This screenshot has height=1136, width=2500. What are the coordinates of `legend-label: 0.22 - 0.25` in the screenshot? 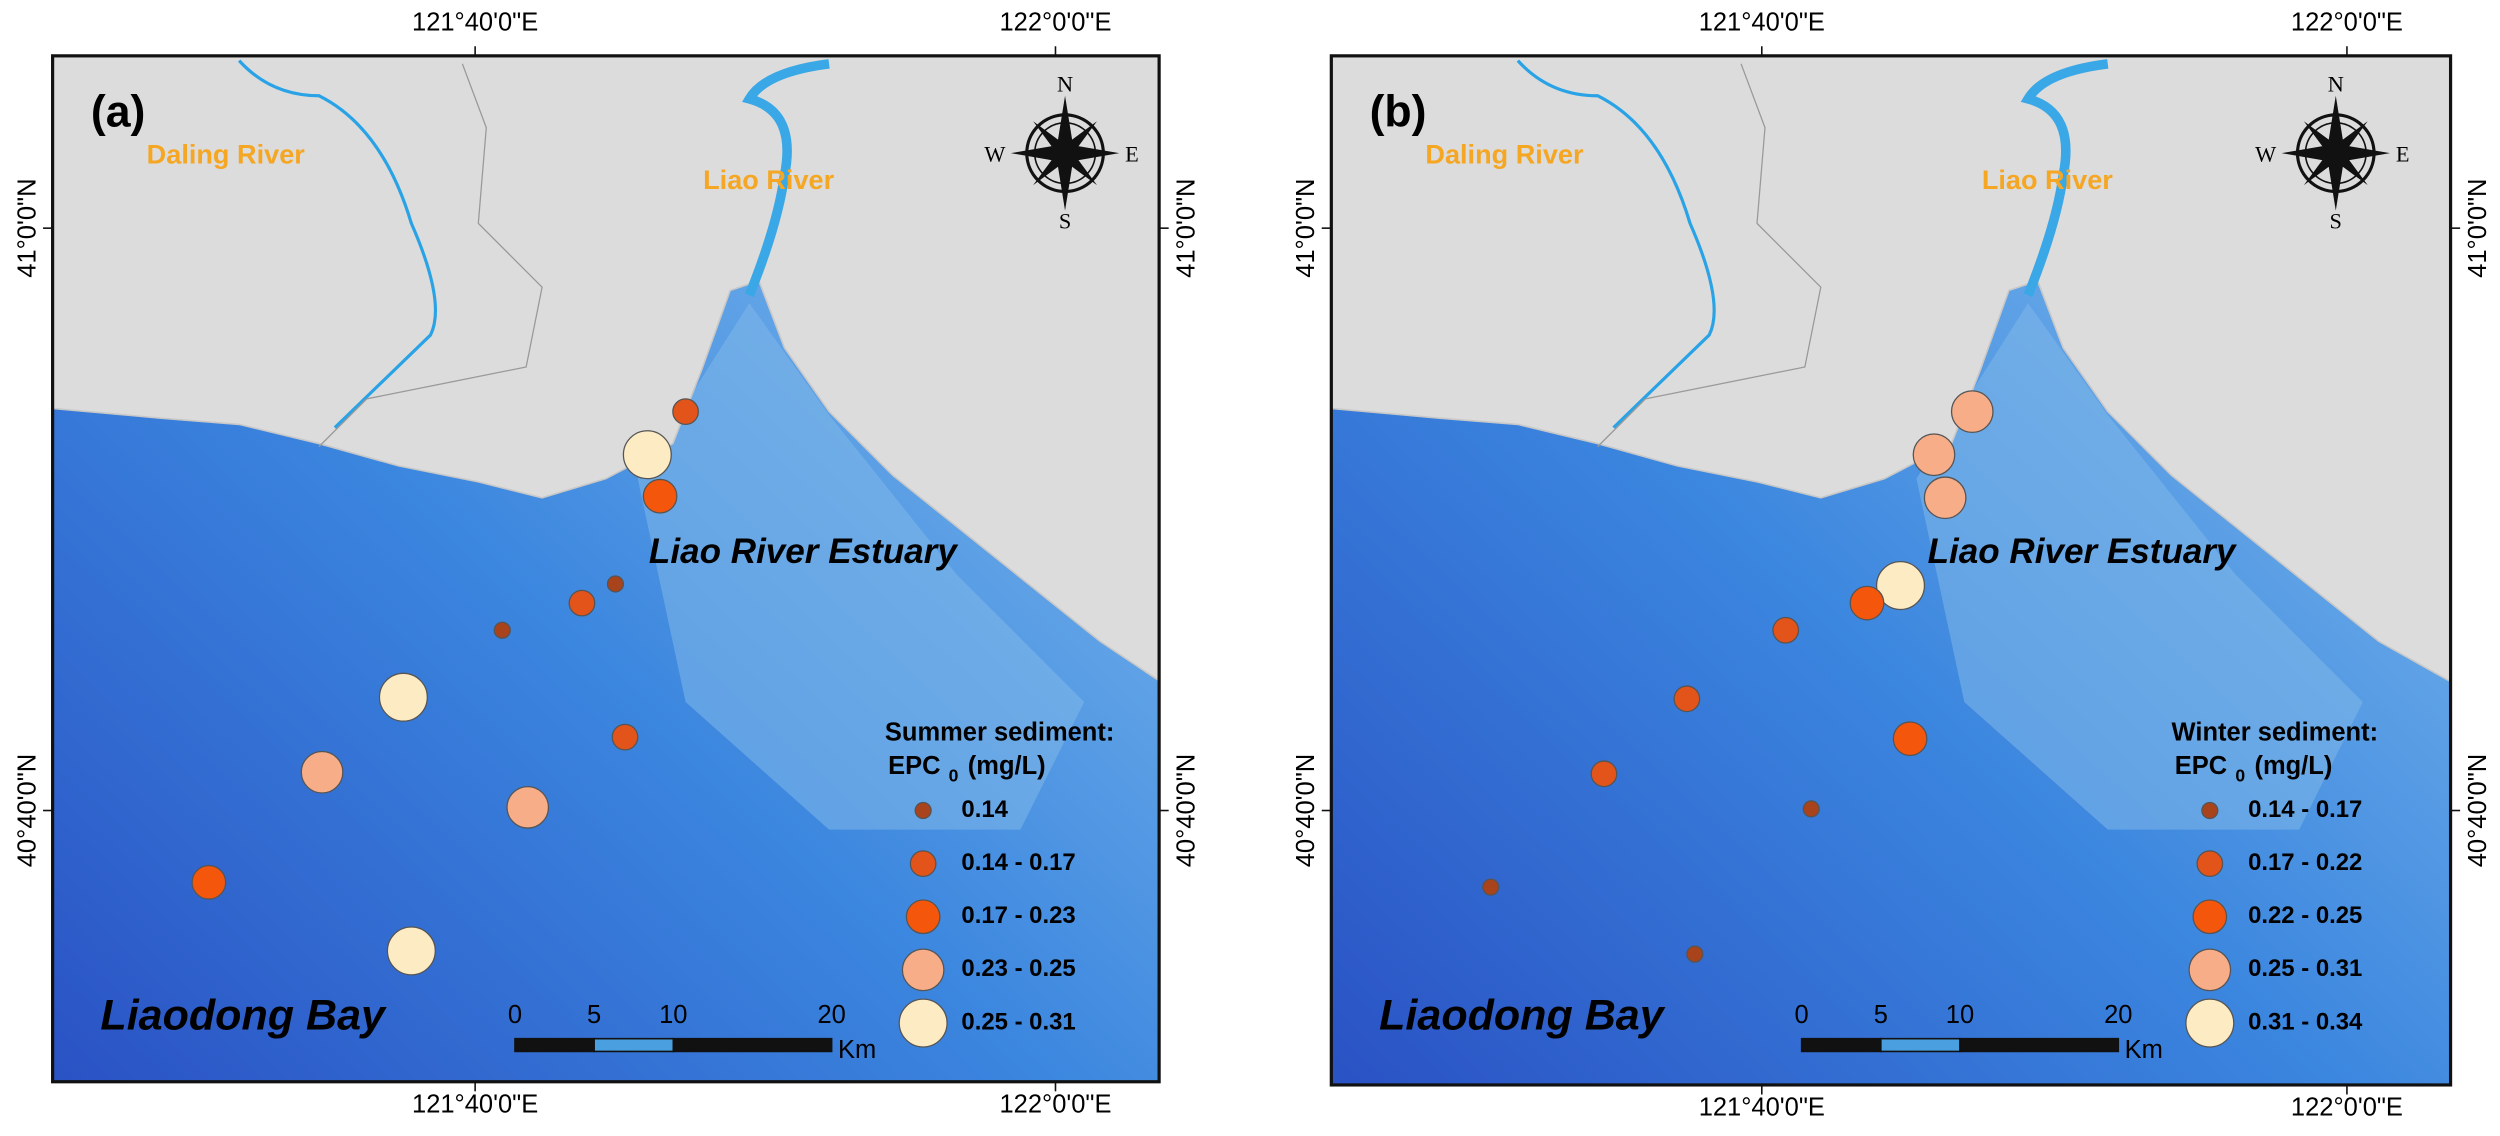 It's located at (2305, 915).